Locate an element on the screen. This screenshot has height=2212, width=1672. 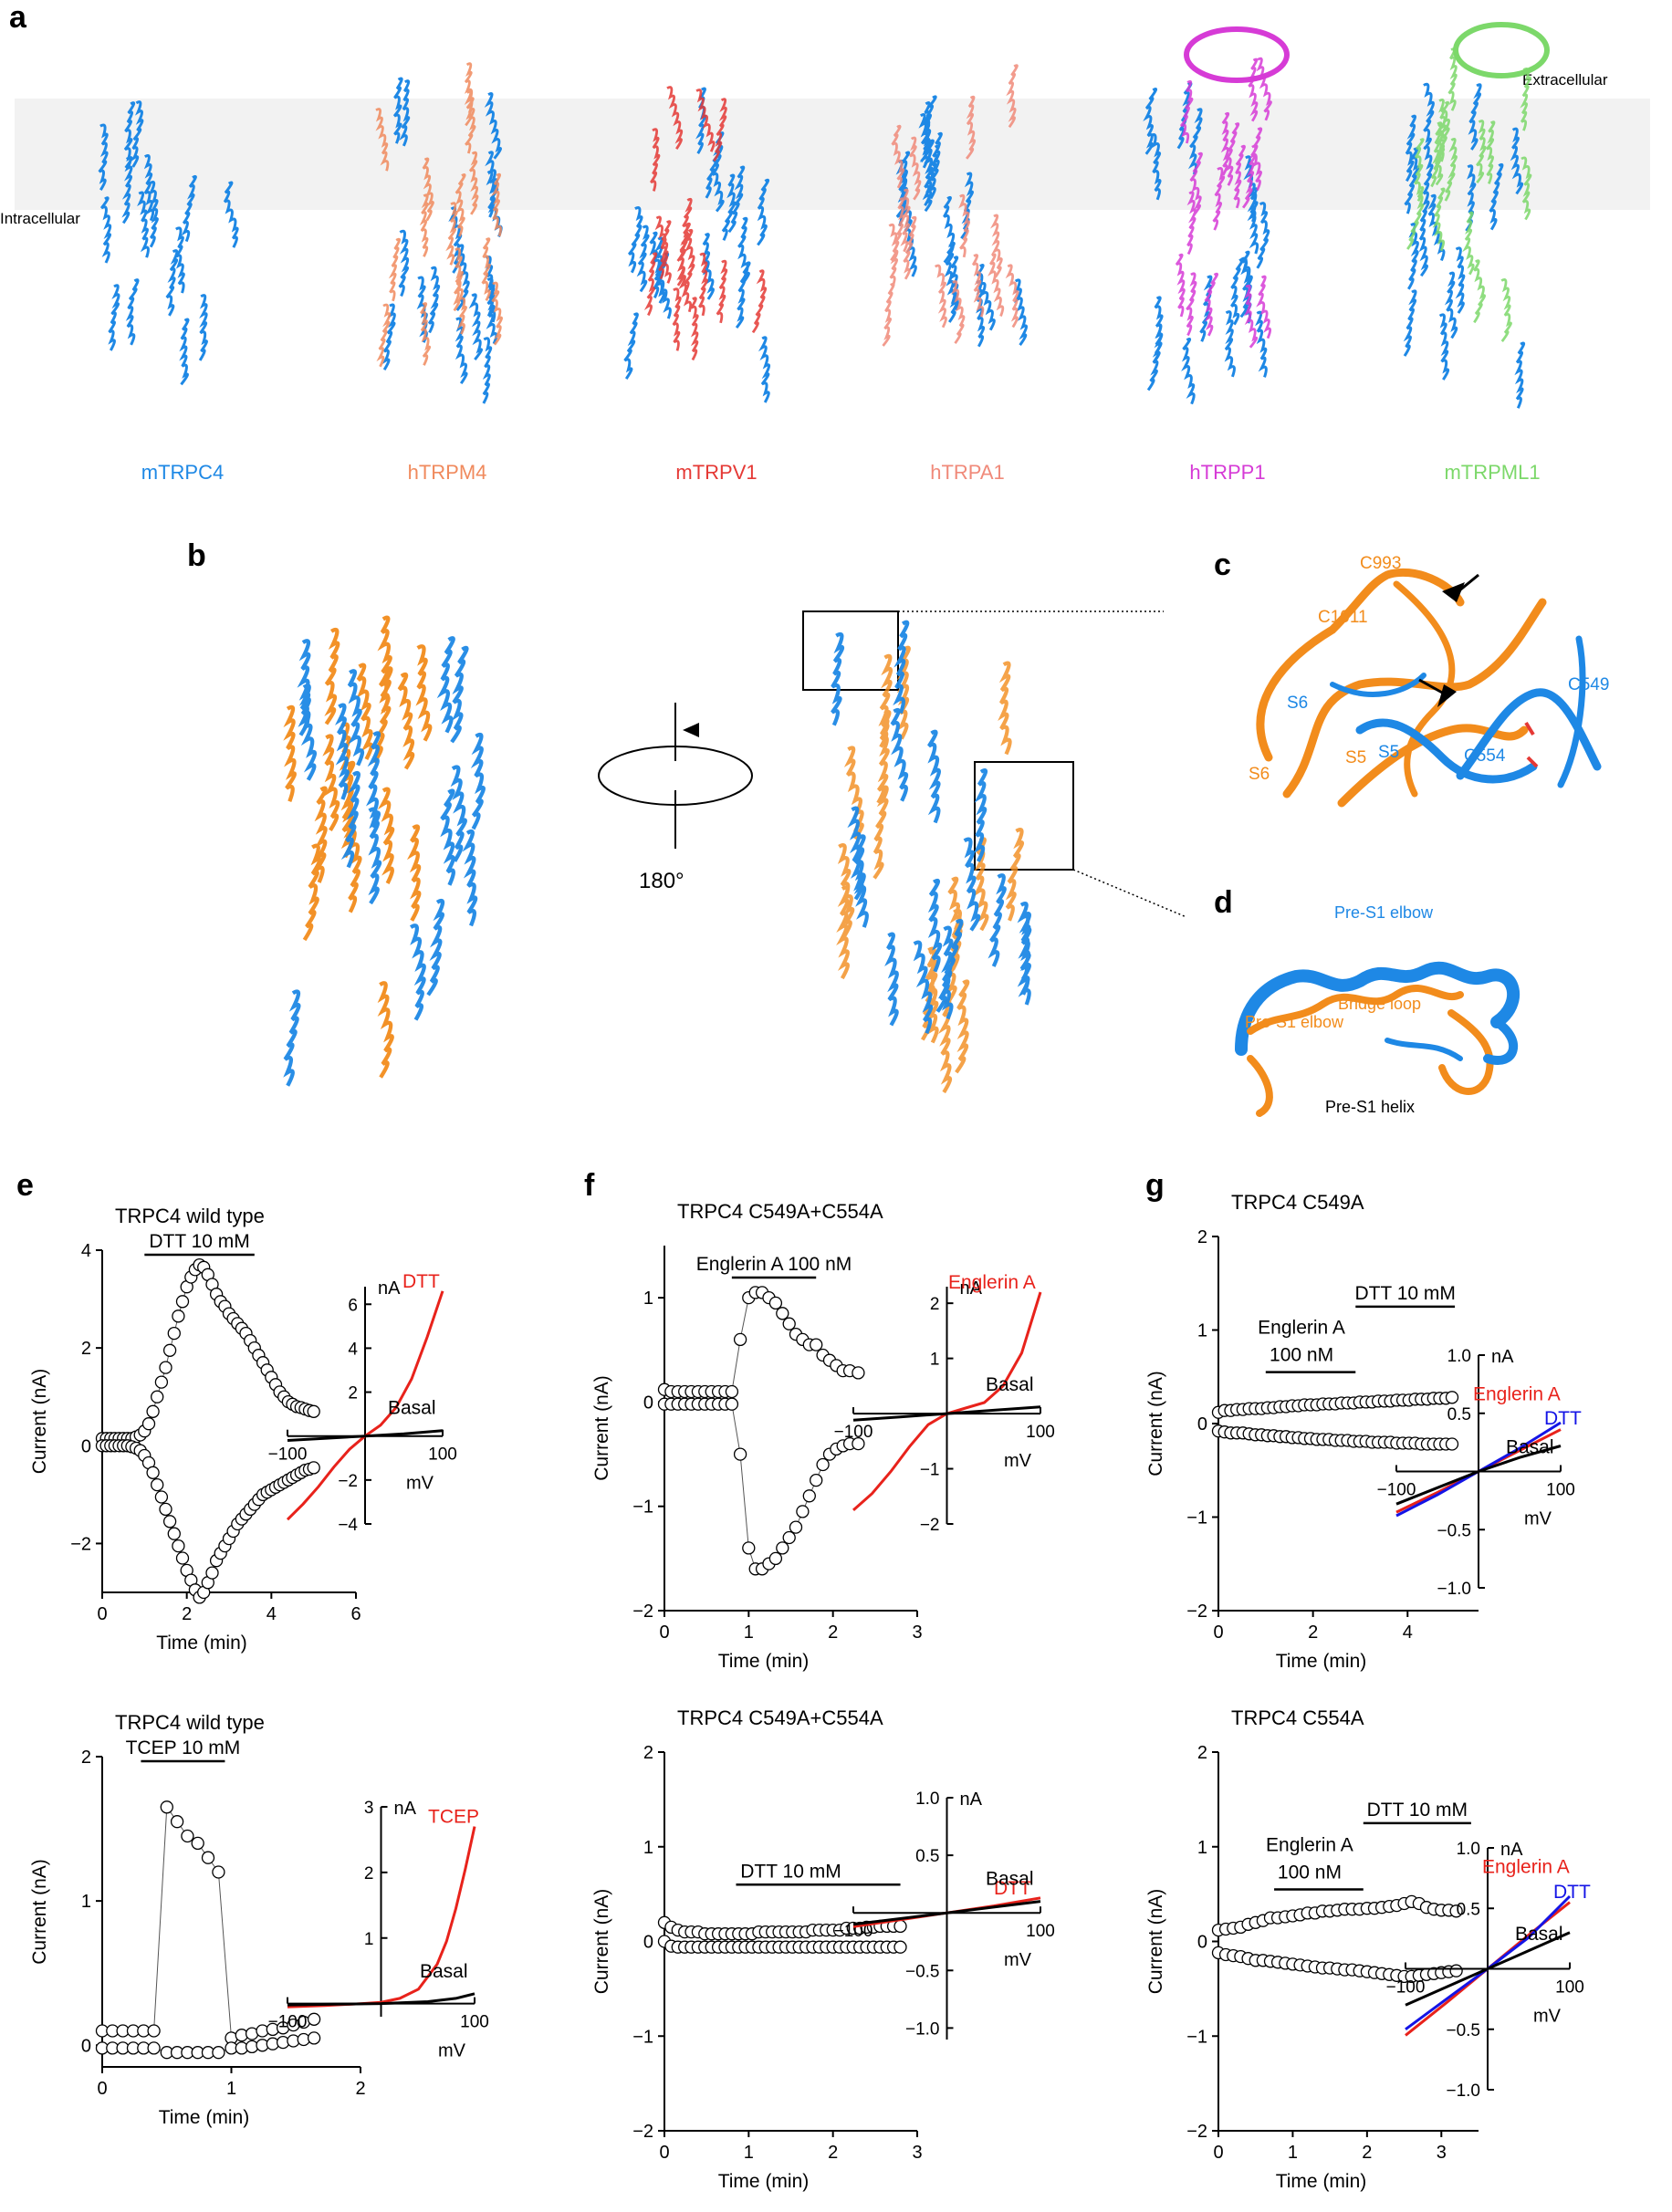
panel-d-label: d is located at coordinates (1223, 902).